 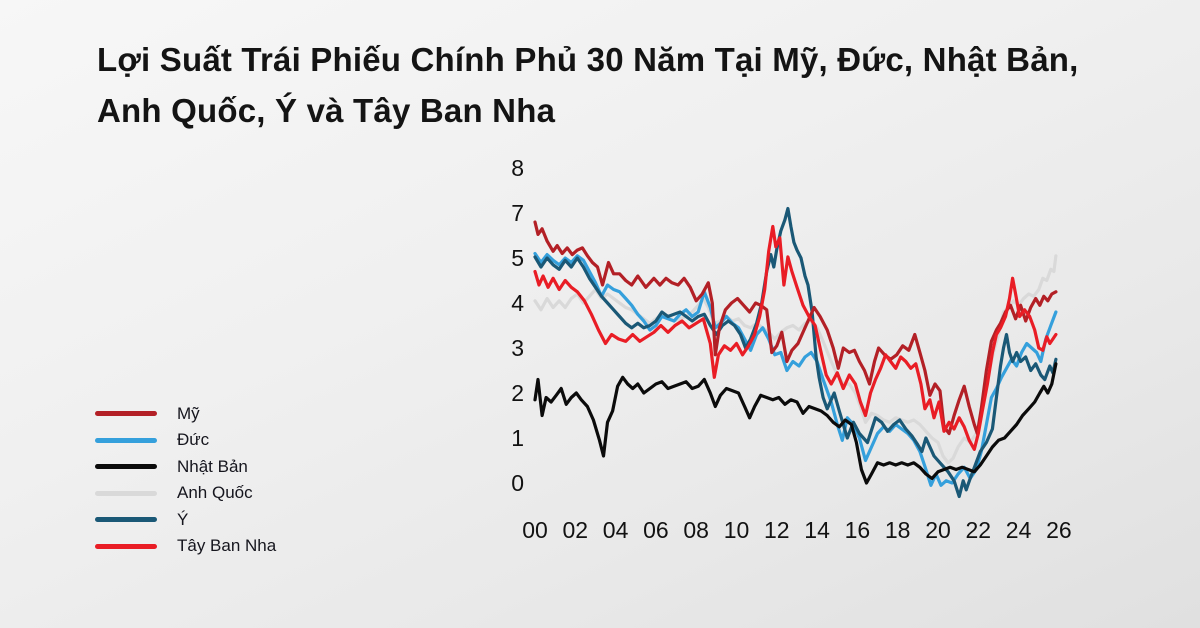 I want to click on x-tick-label: 08, so click(x=696, y=530).